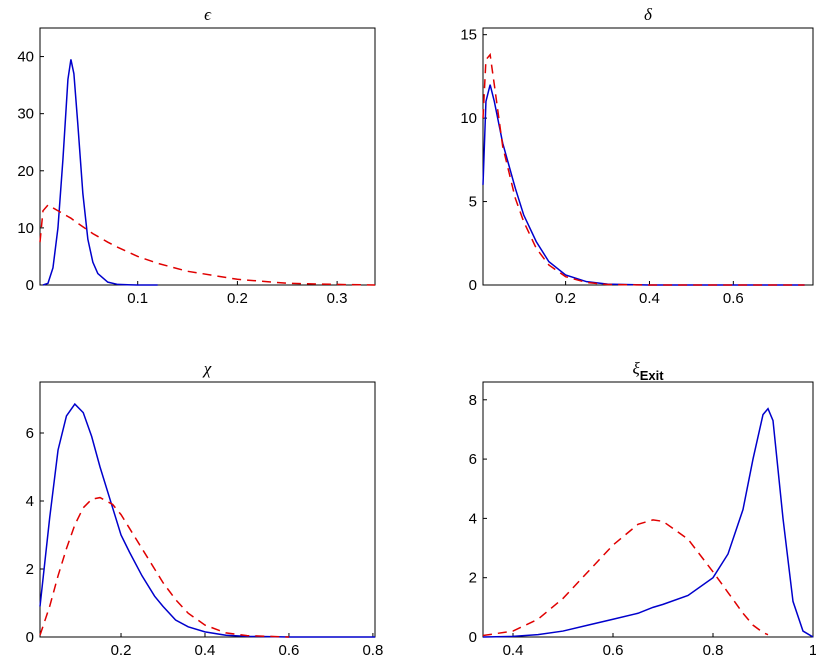 This screenshot has width=816, height=667. What do you see at coordinates (25, 114) in the screenshot?
I see `y-tick-label: 30` at bounding box center [25, 114].